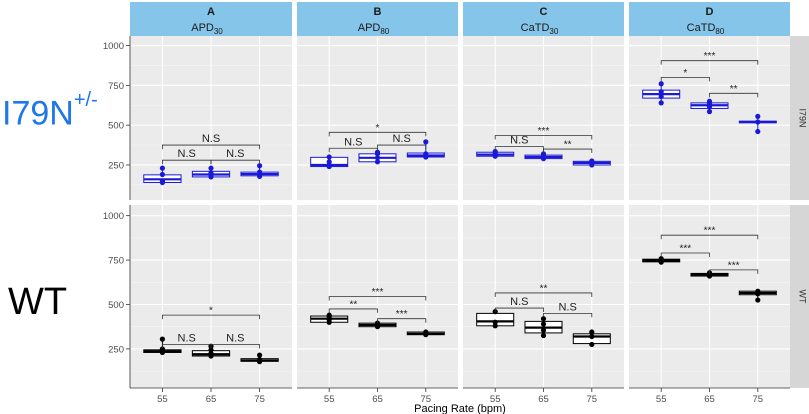 Image resolution: width=809 pixels, height=414 pixels. I want to click on box-r0-c1-x2, so click(425, 149).